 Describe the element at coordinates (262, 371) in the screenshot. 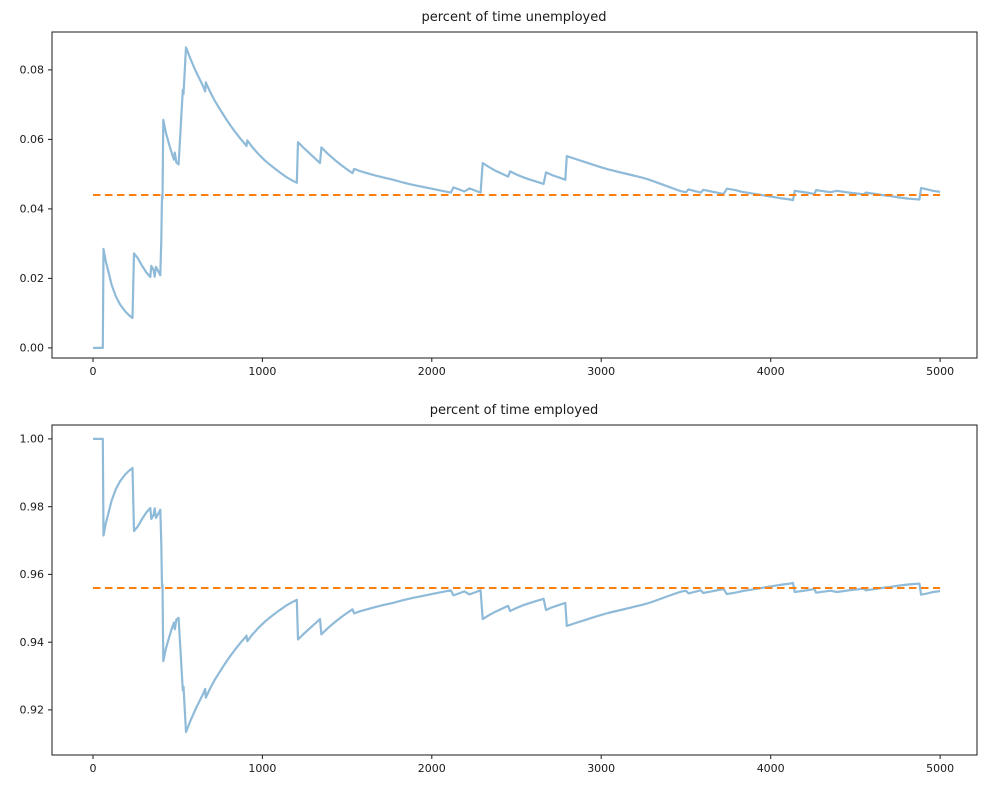

I see `unemployed-x-tick-label: 1000` at that location.